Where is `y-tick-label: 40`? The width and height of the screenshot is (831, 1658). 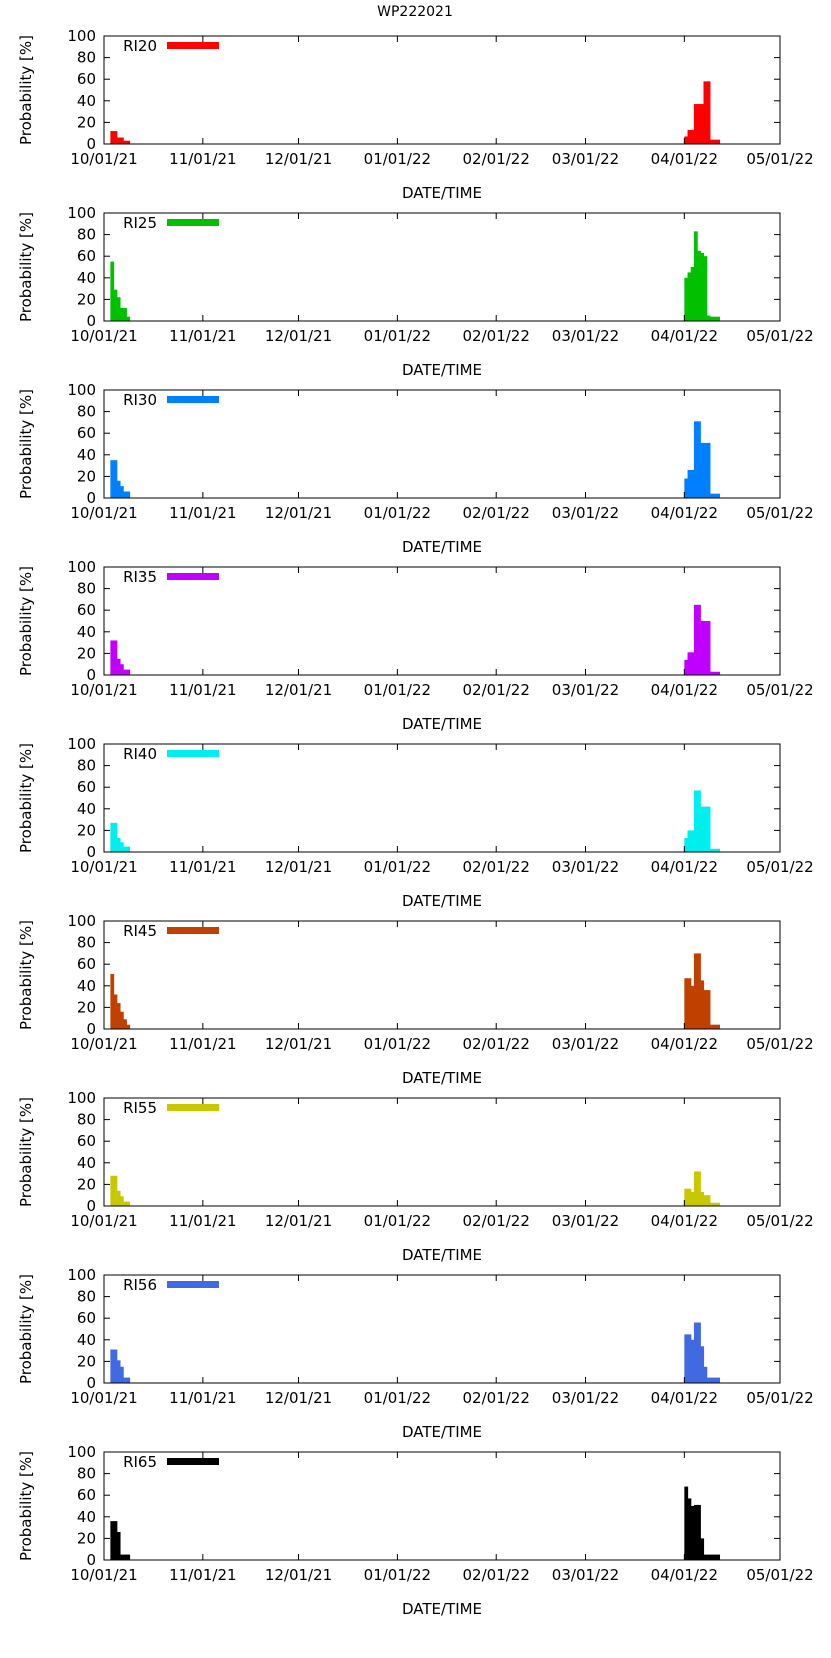
y-tick-label: 40 is located at coordinates (86, 1163).